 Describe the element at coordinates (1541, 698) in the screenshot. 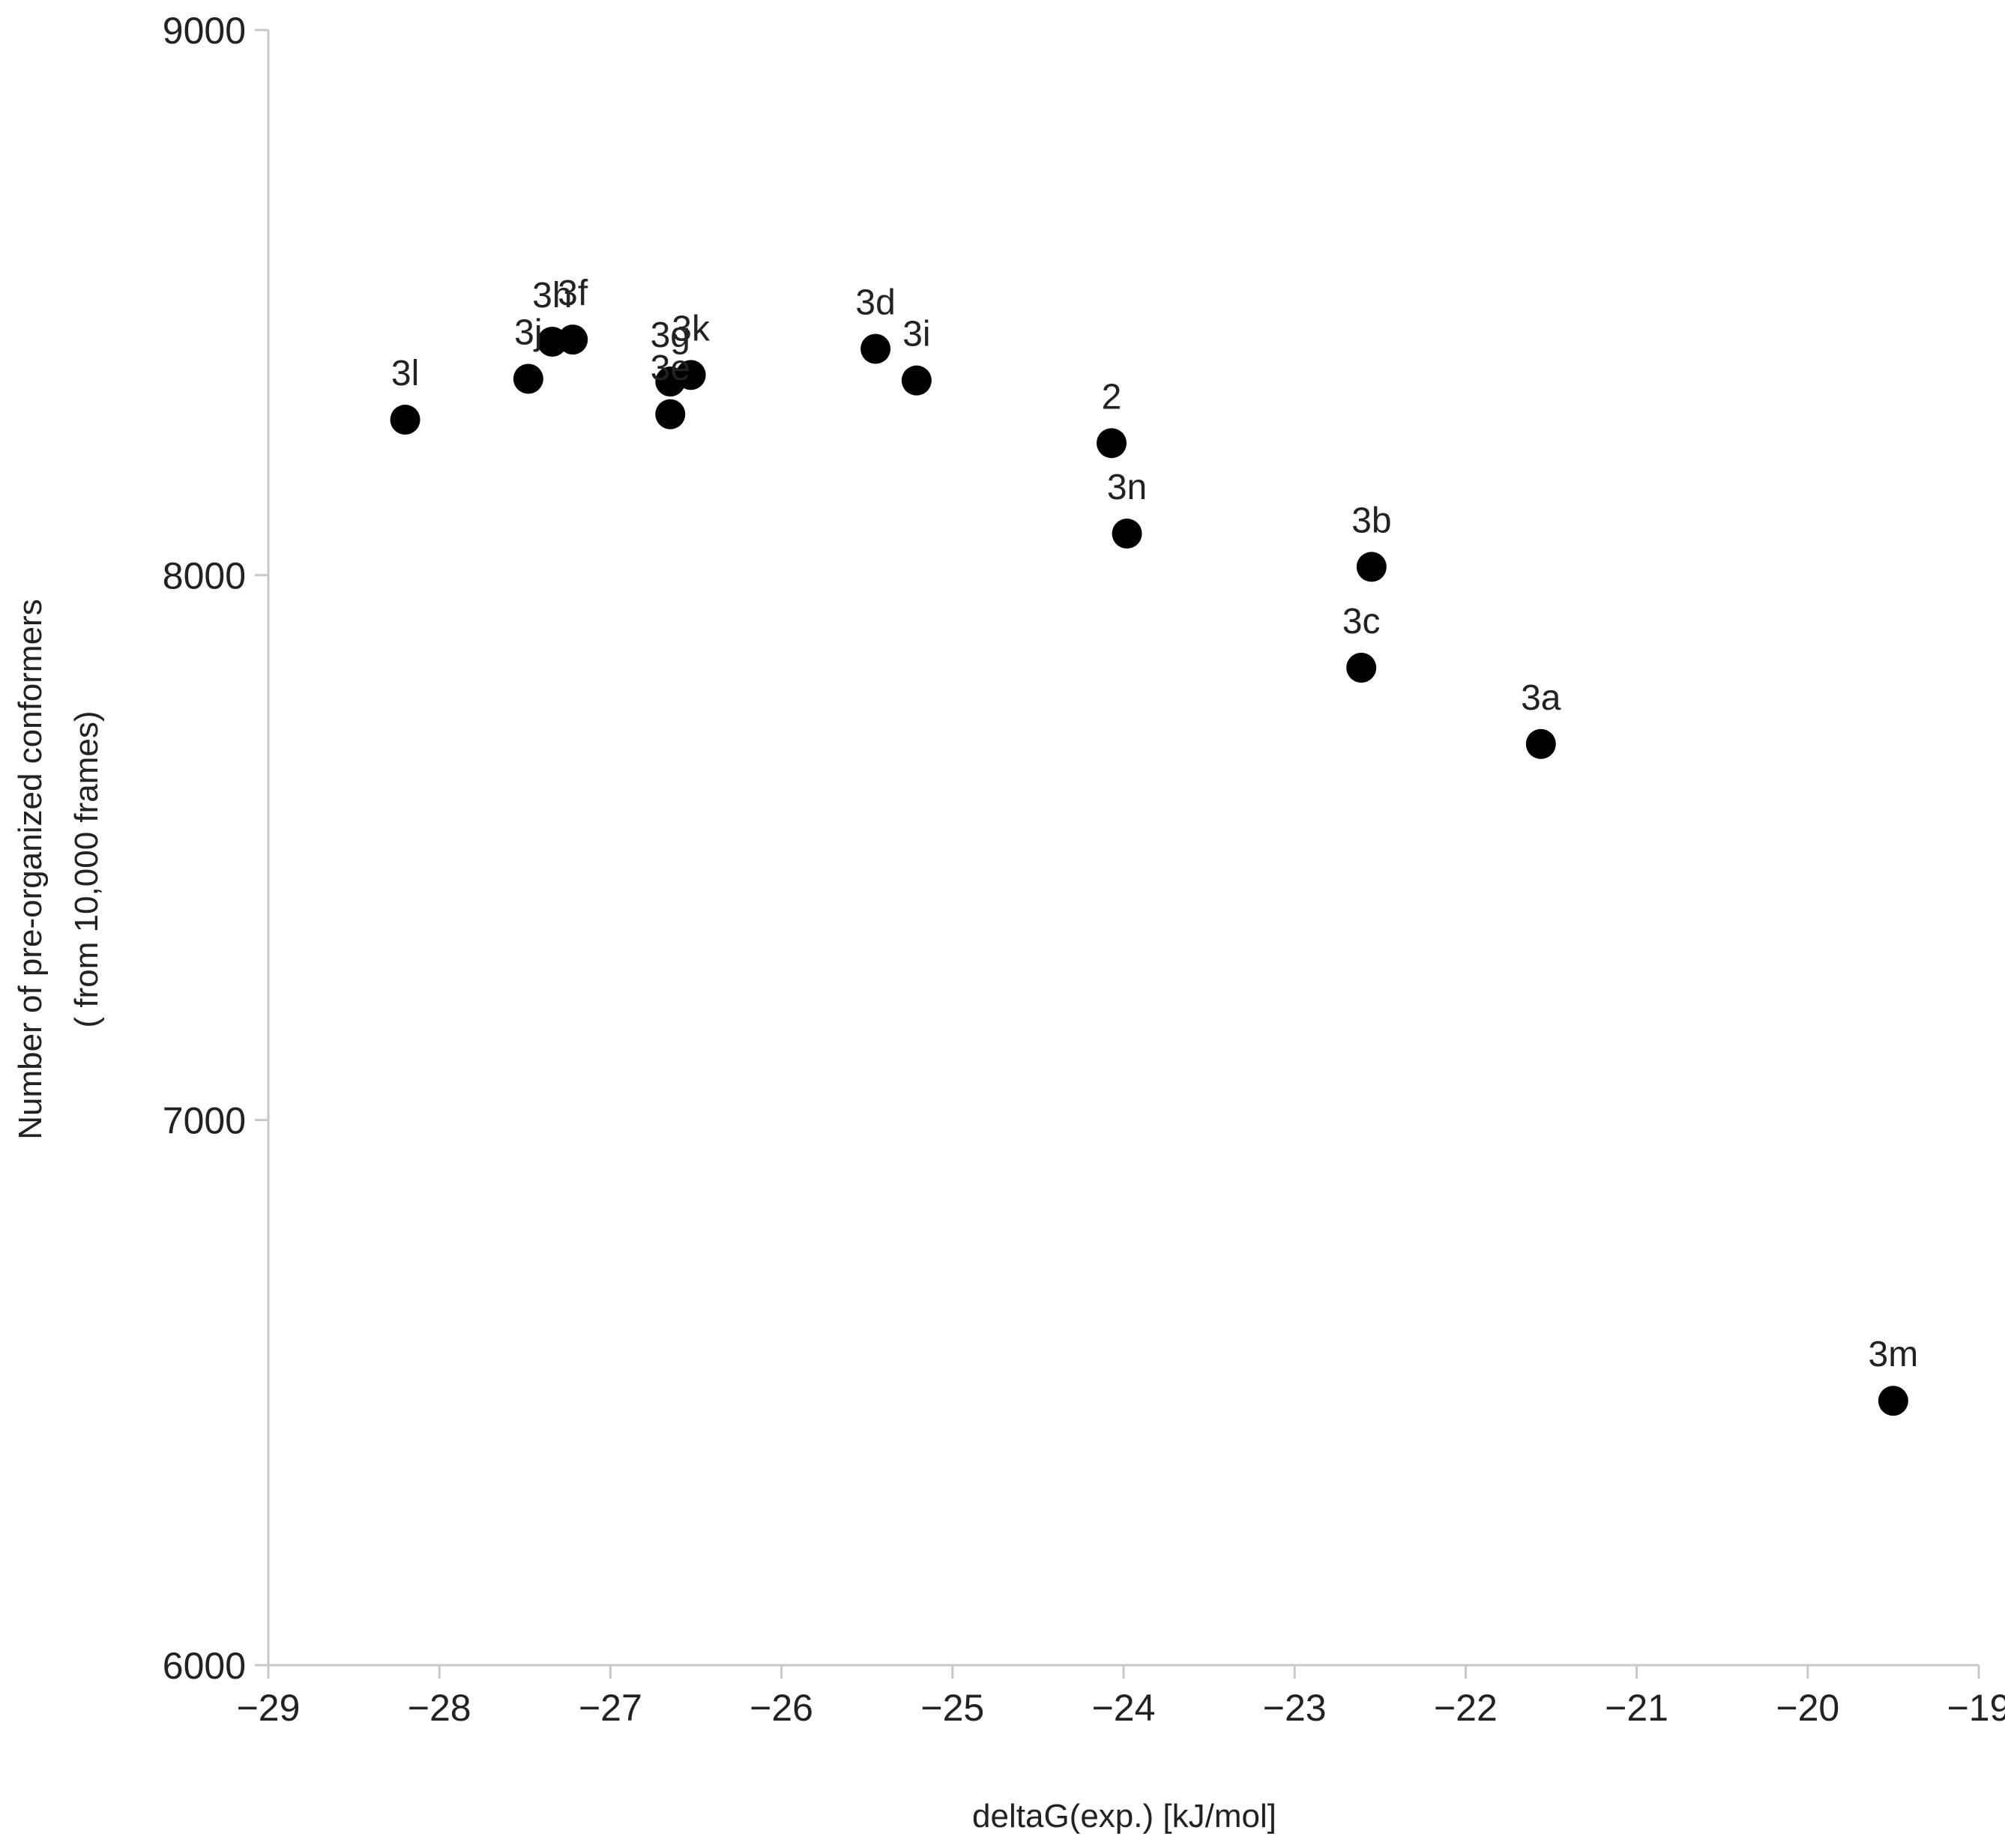

I see `data-label-3a: 3a` at that location.